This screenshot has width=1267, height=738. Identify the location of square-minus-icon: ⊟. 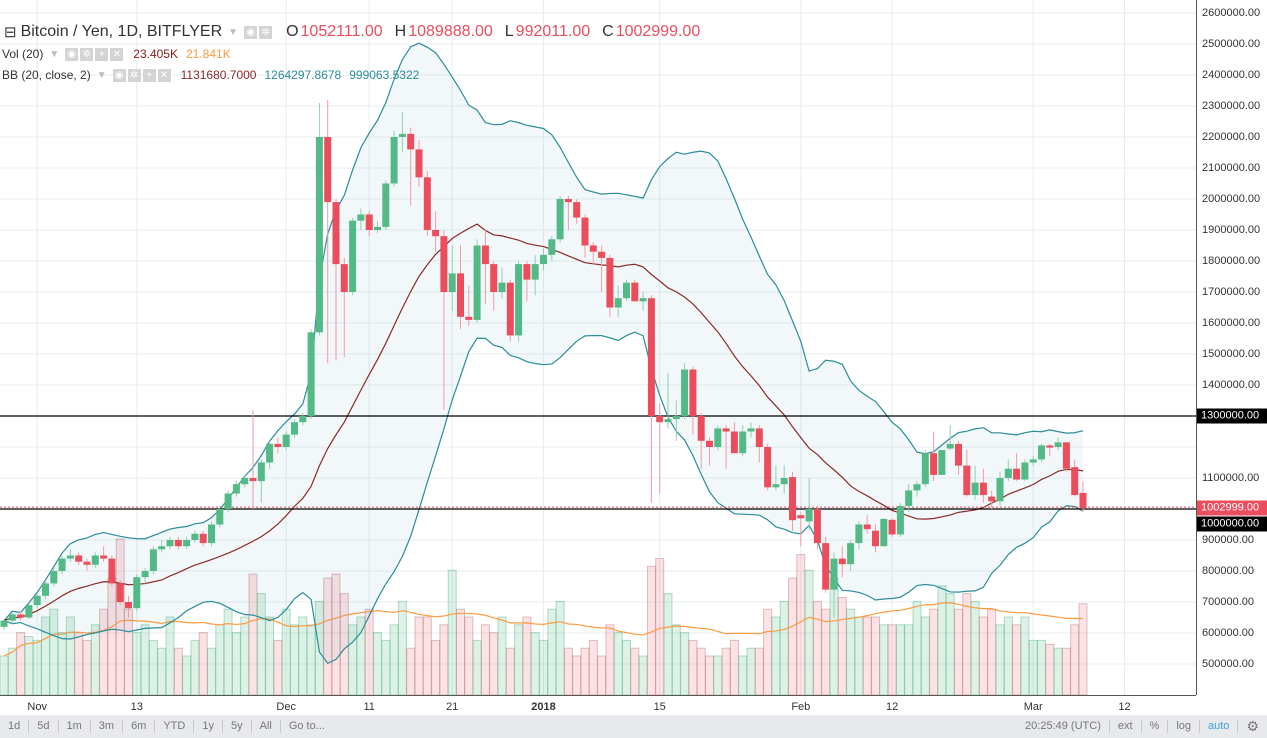
(10, 32).